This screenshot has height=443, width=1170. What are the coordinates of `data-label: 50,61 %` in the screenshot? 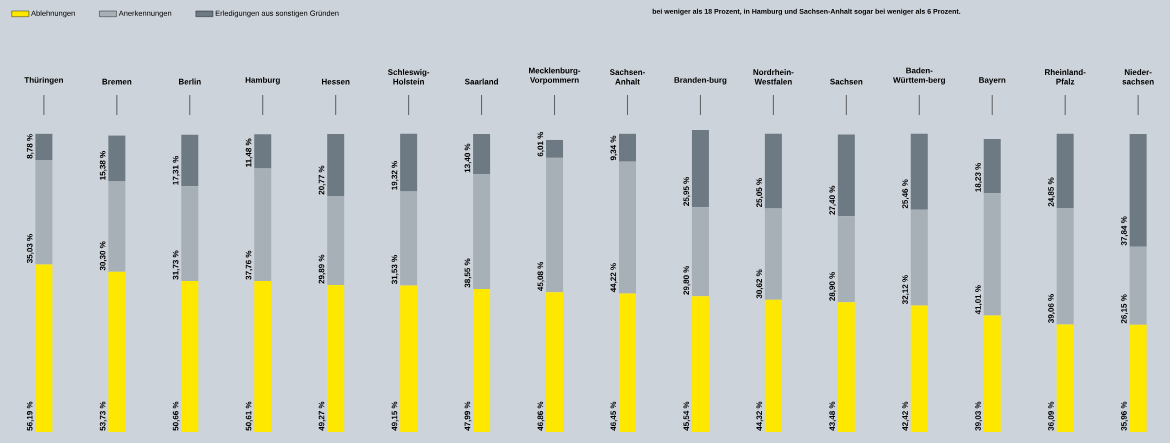 It's located at (249, 416).